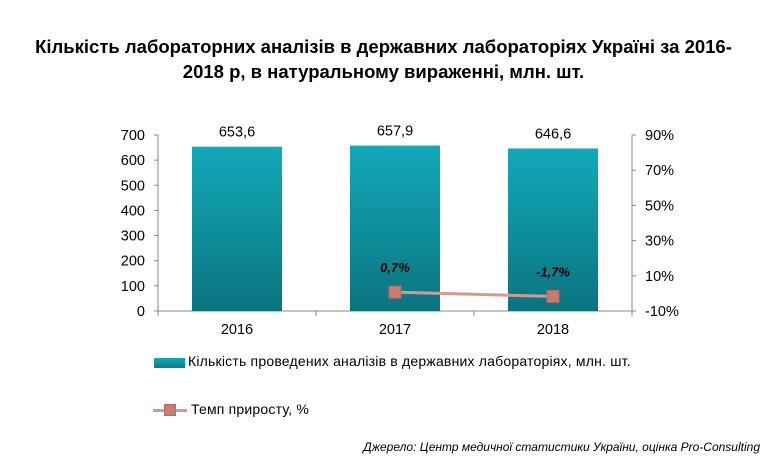 This screenshot has height=472, width=767. What do you see at coordinates (133, 237) in the screenshot?
I see `y-left-tick-label: 300` at bounding box center [133, 237].